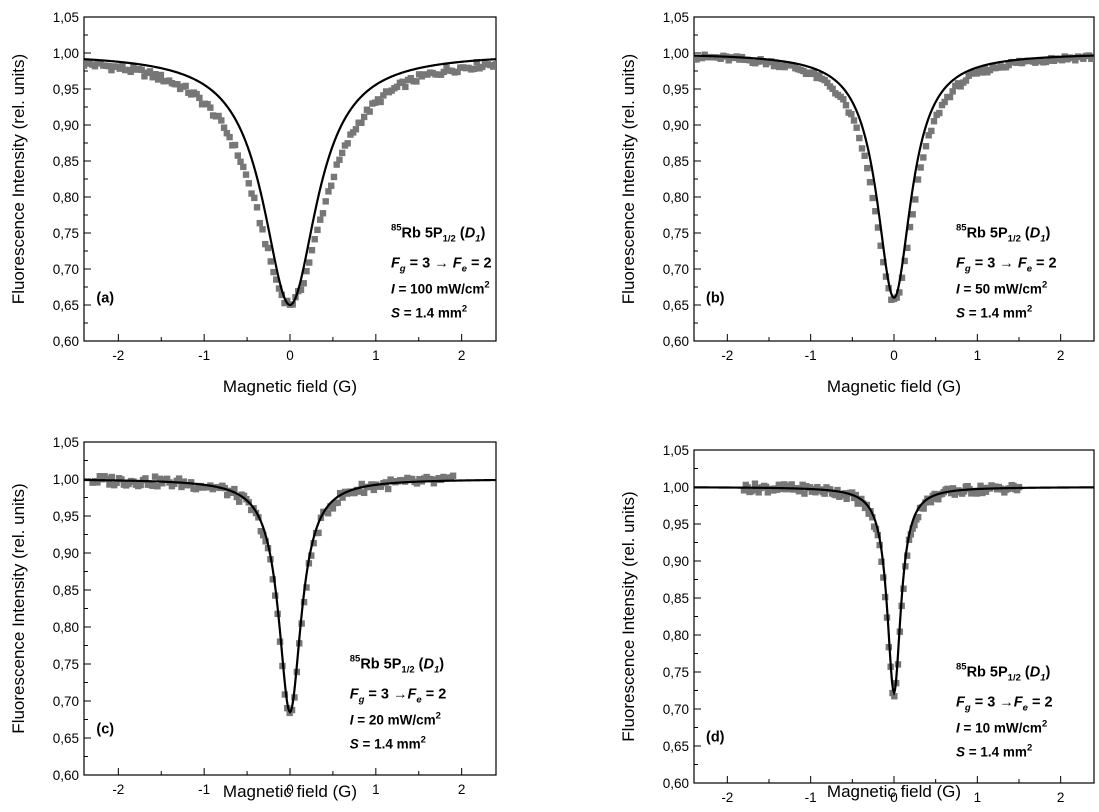 This screenshot has height=812, width=1099. What do you see at coordinates (105, 298) in the screenshot?
I see `panel-label: (a)` at bounding box center [105, 298].